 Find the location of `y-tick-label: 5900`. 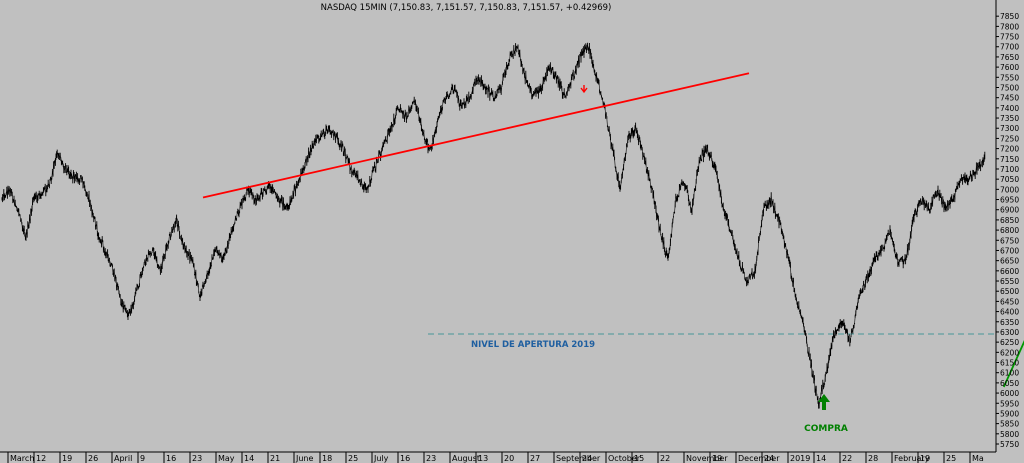

y-tick-label: 5900 is located at coordinates (1009, 413).